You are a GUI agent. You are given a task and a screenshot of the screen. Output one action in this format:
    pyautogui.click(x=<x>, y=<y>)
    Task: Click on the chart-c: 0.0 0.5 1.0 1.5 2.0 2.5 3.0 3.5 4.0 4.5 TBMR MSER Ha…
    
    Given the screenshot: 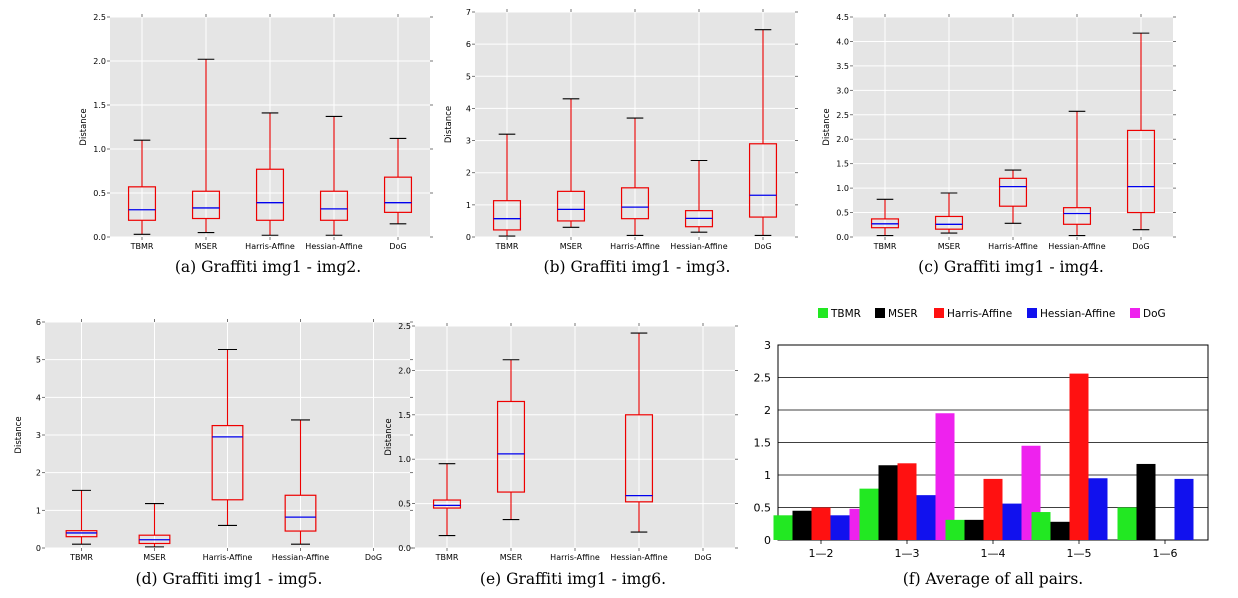 What is the action you would take?
    pyautogui.click(x=999, y=144)
    